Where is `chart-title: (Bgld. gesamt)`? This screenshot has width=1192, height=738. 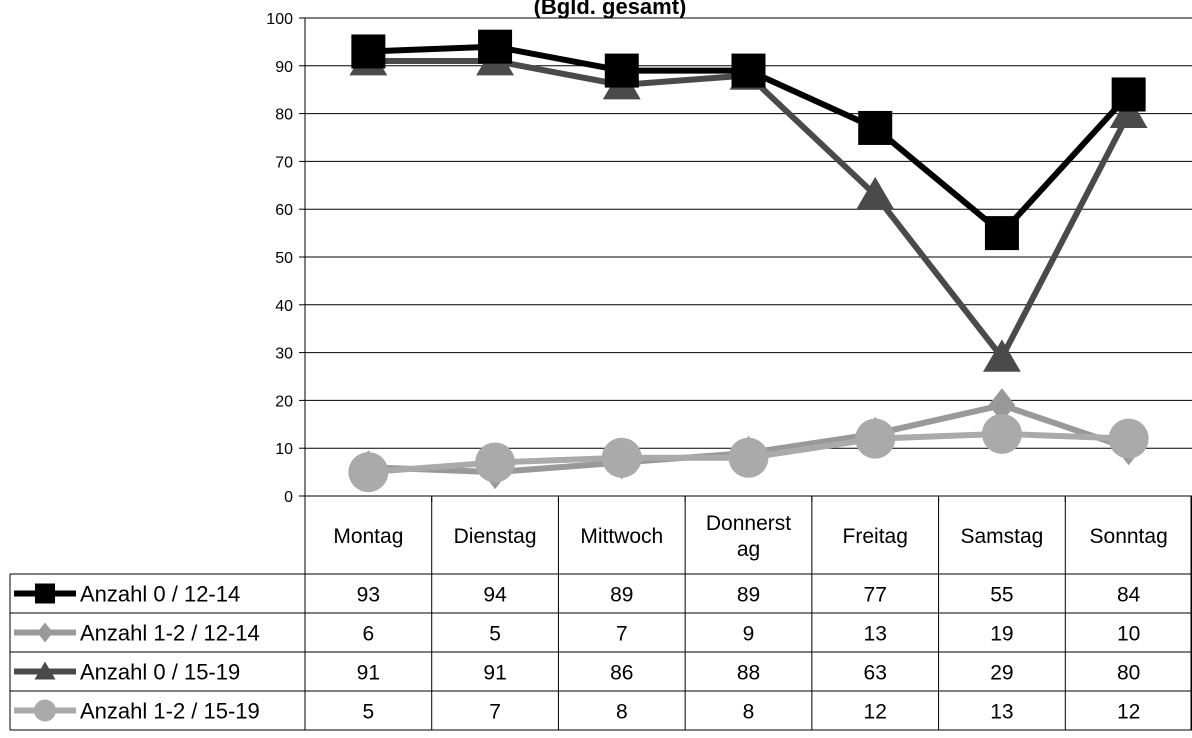
chart-title: (Bgld. gesamt) is located at coordinates (610, 9).